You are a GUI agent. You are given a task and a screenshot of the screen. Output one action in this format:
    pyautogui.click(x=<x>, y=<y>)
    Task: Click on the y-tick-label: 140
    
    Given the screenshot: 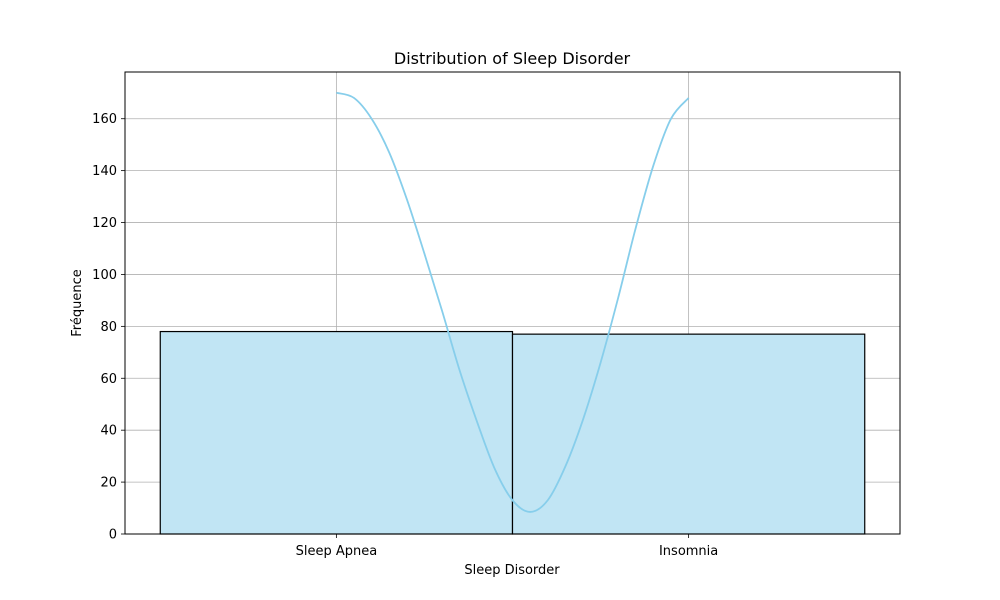 What is the action you would take?
    pyautogui.click(x=104, y=171)
    